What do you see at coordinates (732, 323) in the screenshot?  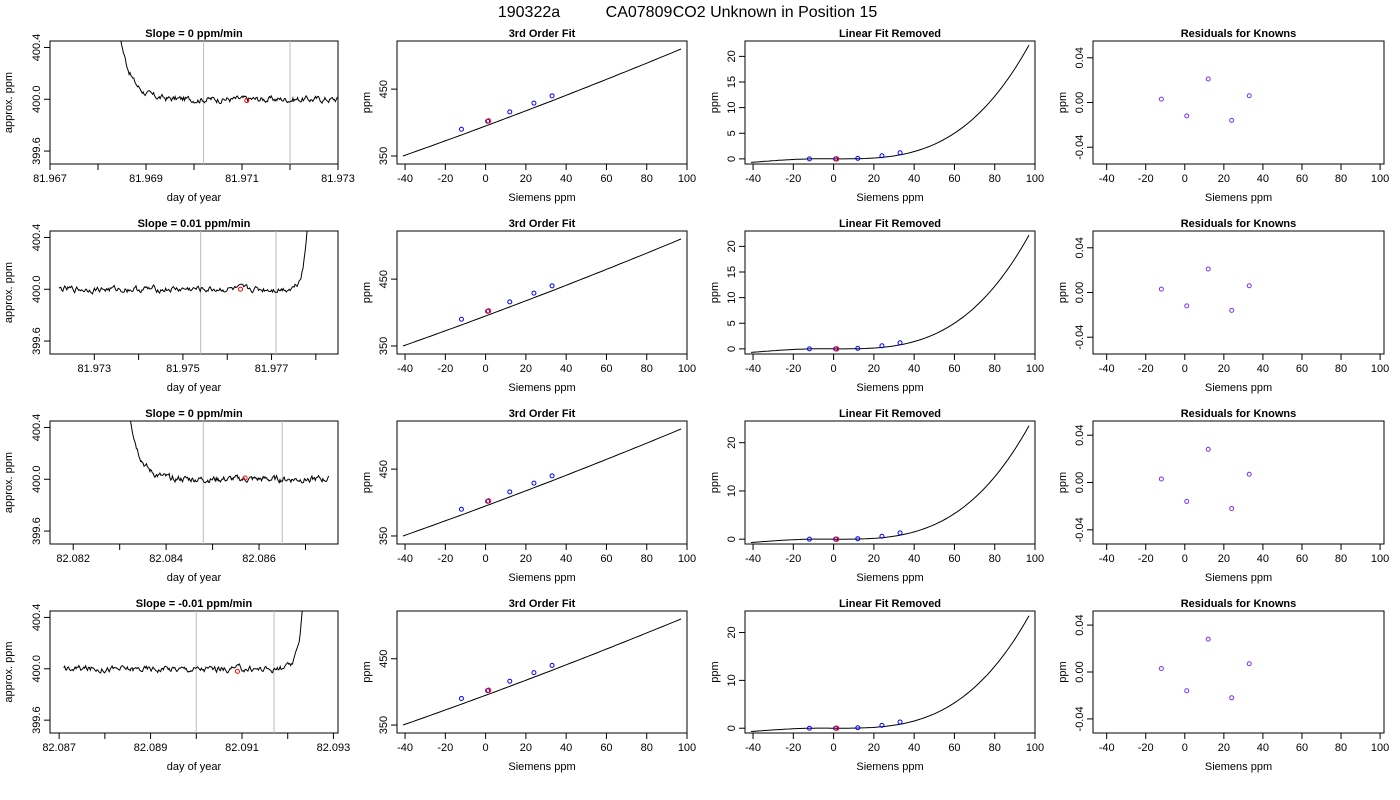 I see `y-tick-label: 5` at bounding box center [732, 323].